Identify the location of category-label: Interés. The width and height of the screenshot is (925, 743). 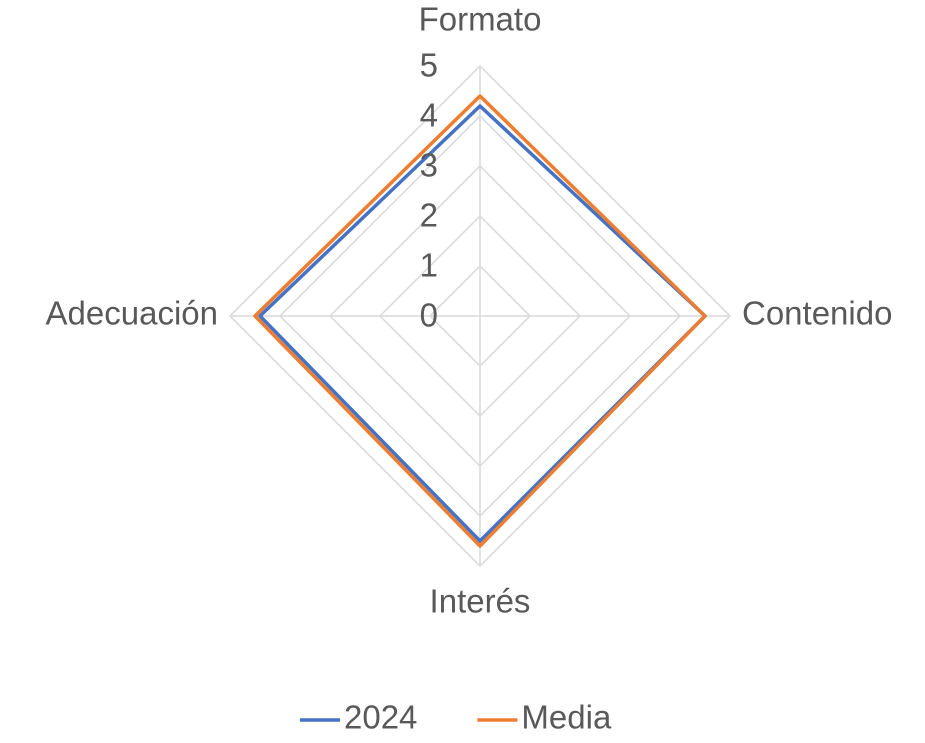
(480, 601).